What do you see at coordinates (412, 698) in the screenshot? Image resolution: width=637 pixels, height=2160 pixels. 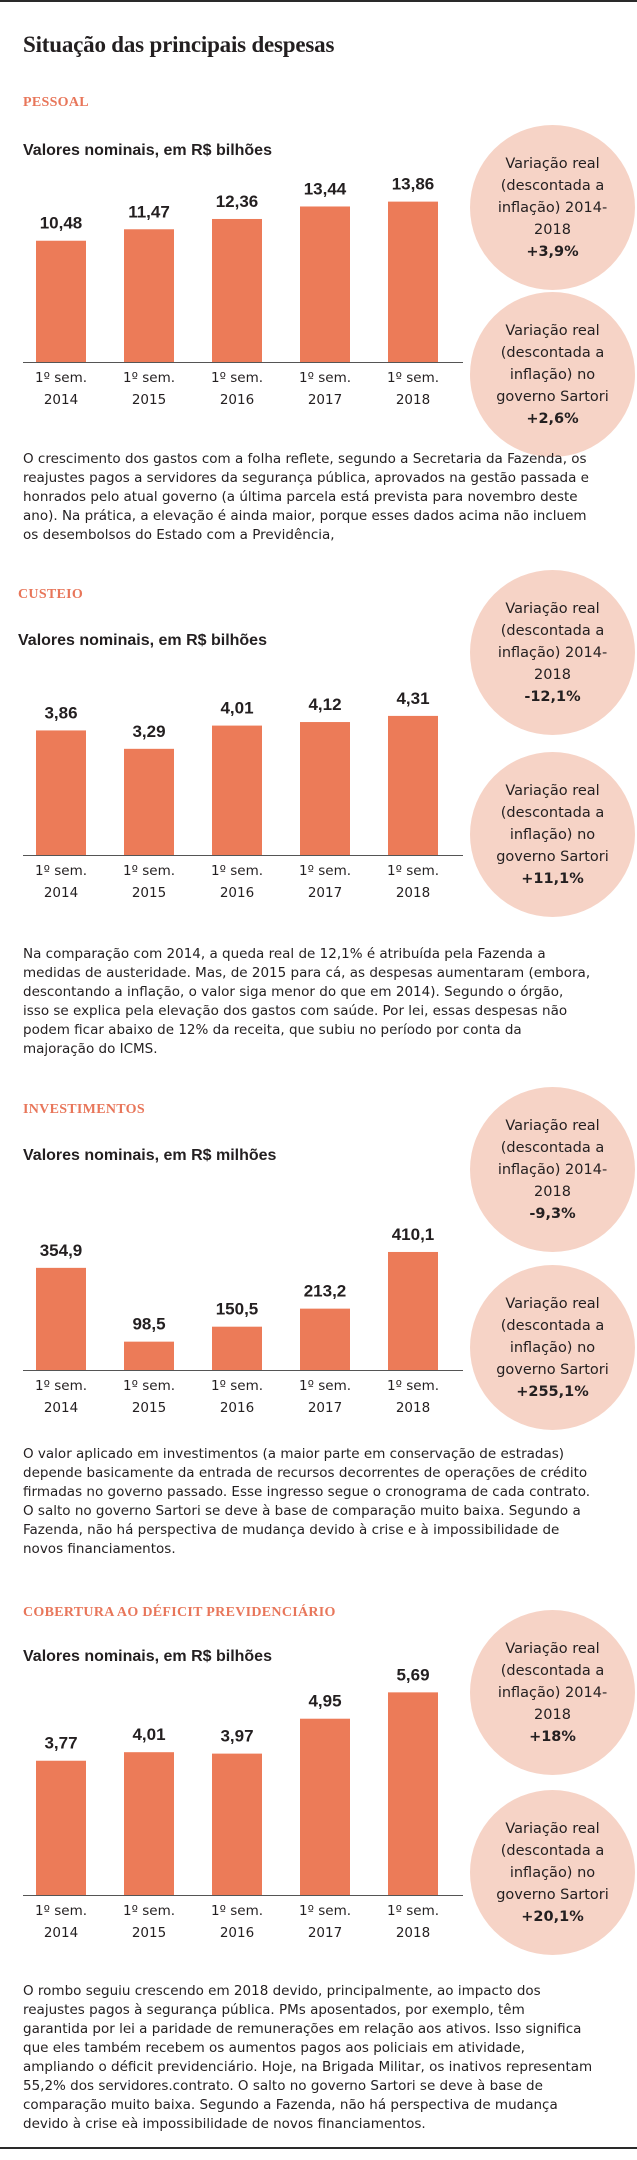 I see `bar-value-label: 4,31` at bounding box center [412, 698].